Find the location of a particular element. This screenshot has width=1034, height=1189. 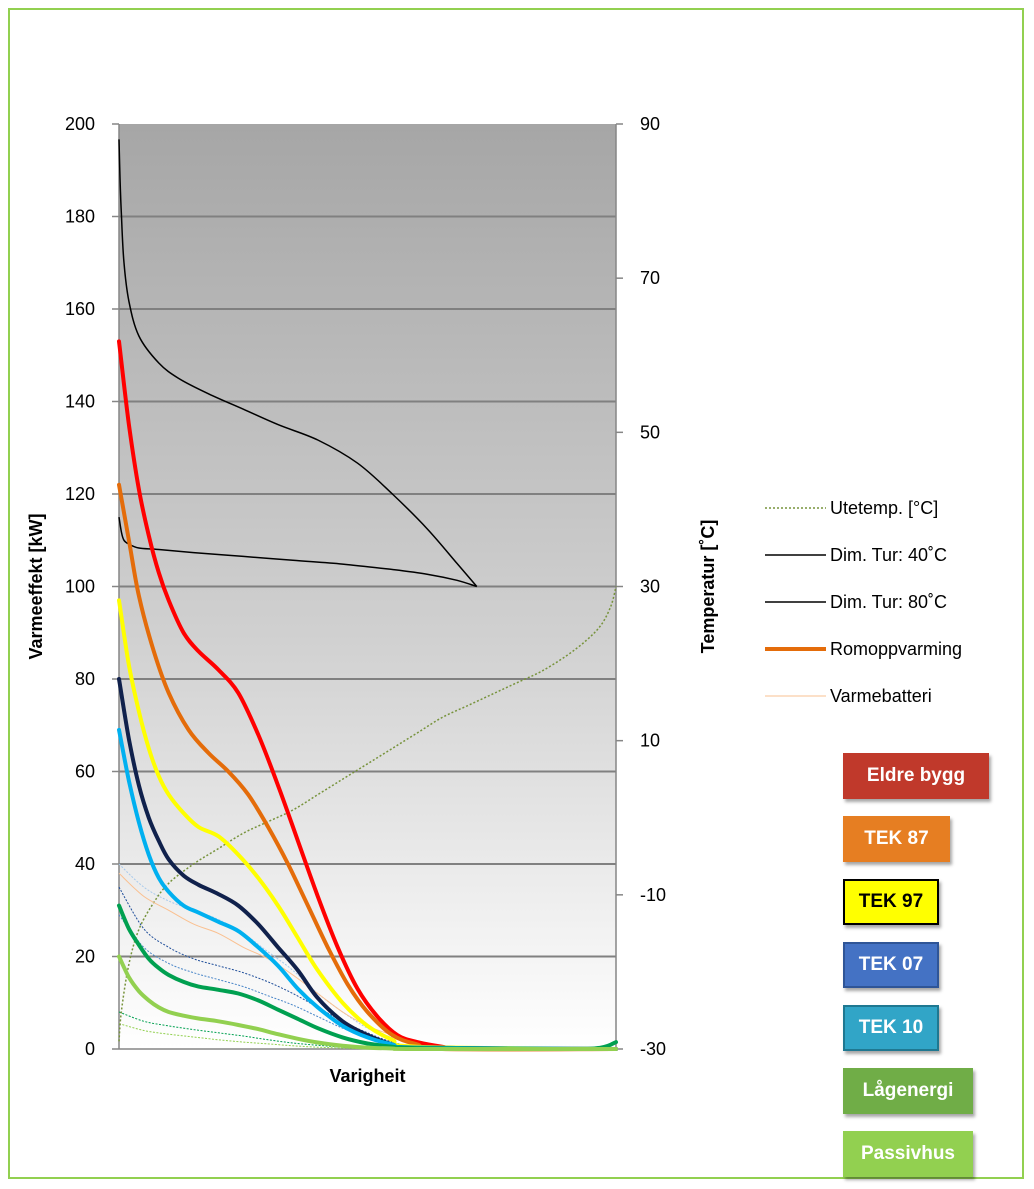

y-tick-label: 200 is located at coordinates (80, 124).